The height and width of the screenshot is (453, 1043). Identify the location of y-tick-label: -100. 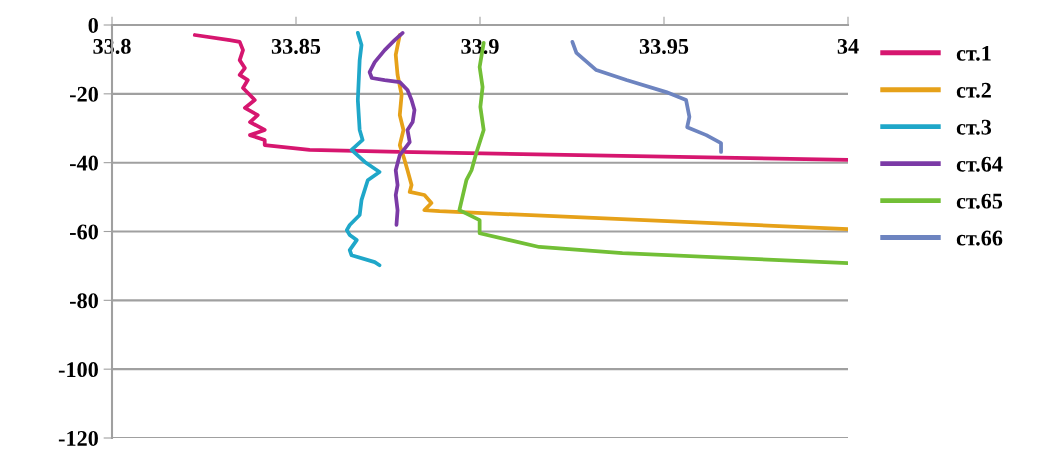
(78, 370).